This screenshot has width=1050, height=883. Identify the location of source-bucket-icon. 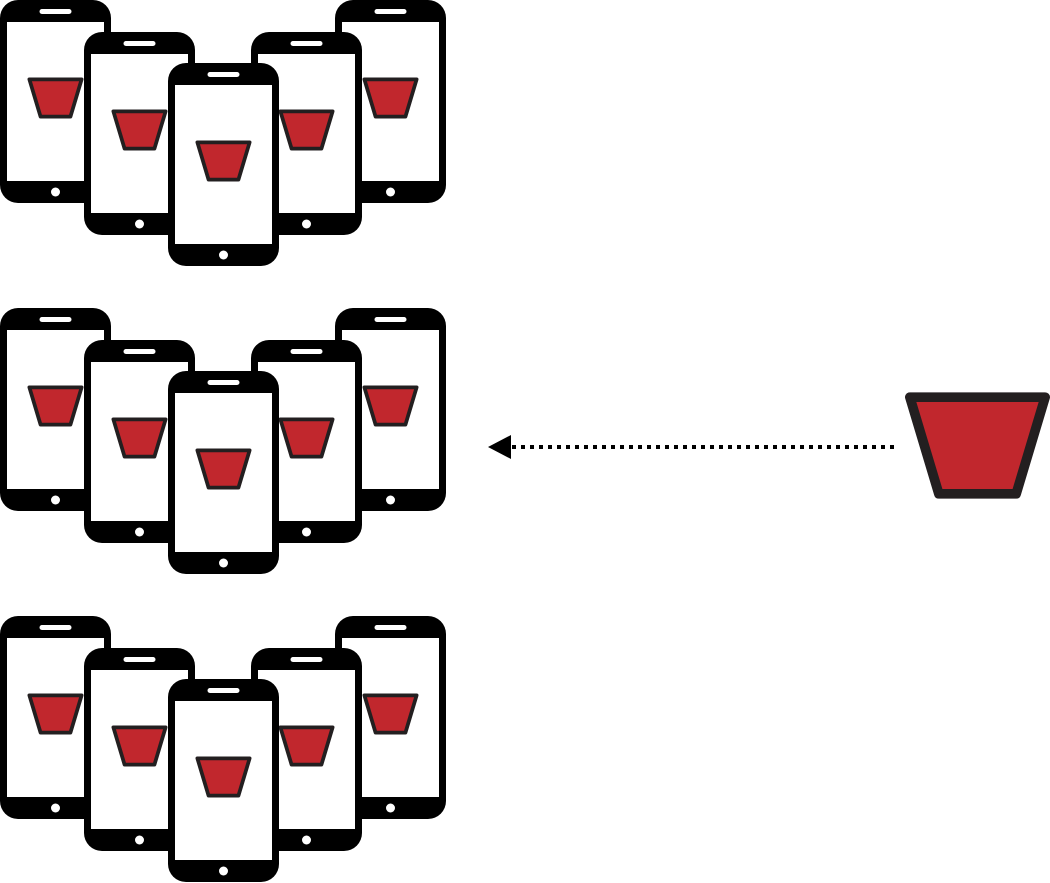
(977, 445).